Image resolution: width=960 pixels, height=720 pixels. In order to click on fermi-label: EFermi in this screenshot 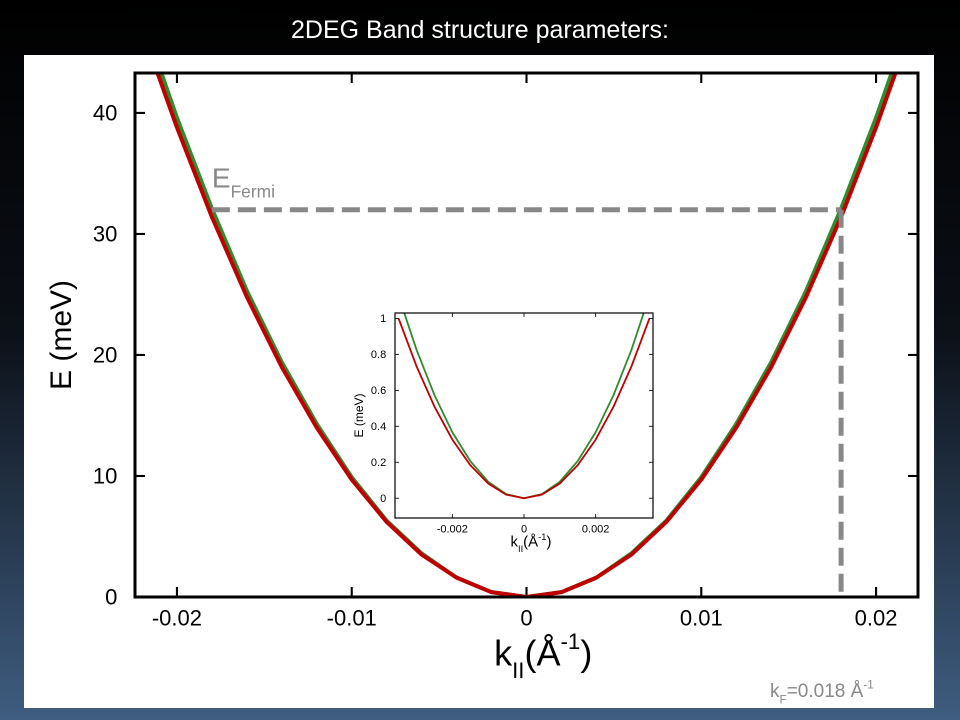, I will do `click(243, 182)`.